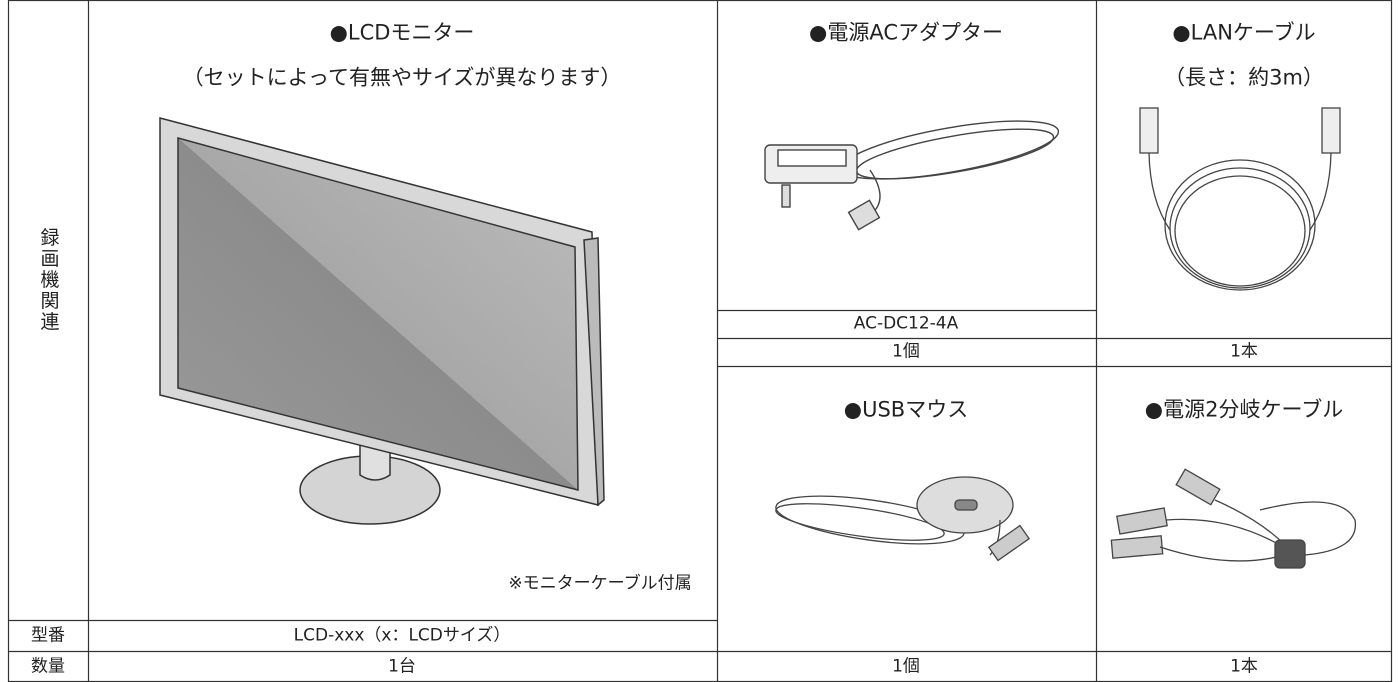 The height and width of the screenshot is (682, 1399). Describe the element at coordinates (1244, 32) in the screenshot. I see `item-title: ●LANケーブル` at that location.